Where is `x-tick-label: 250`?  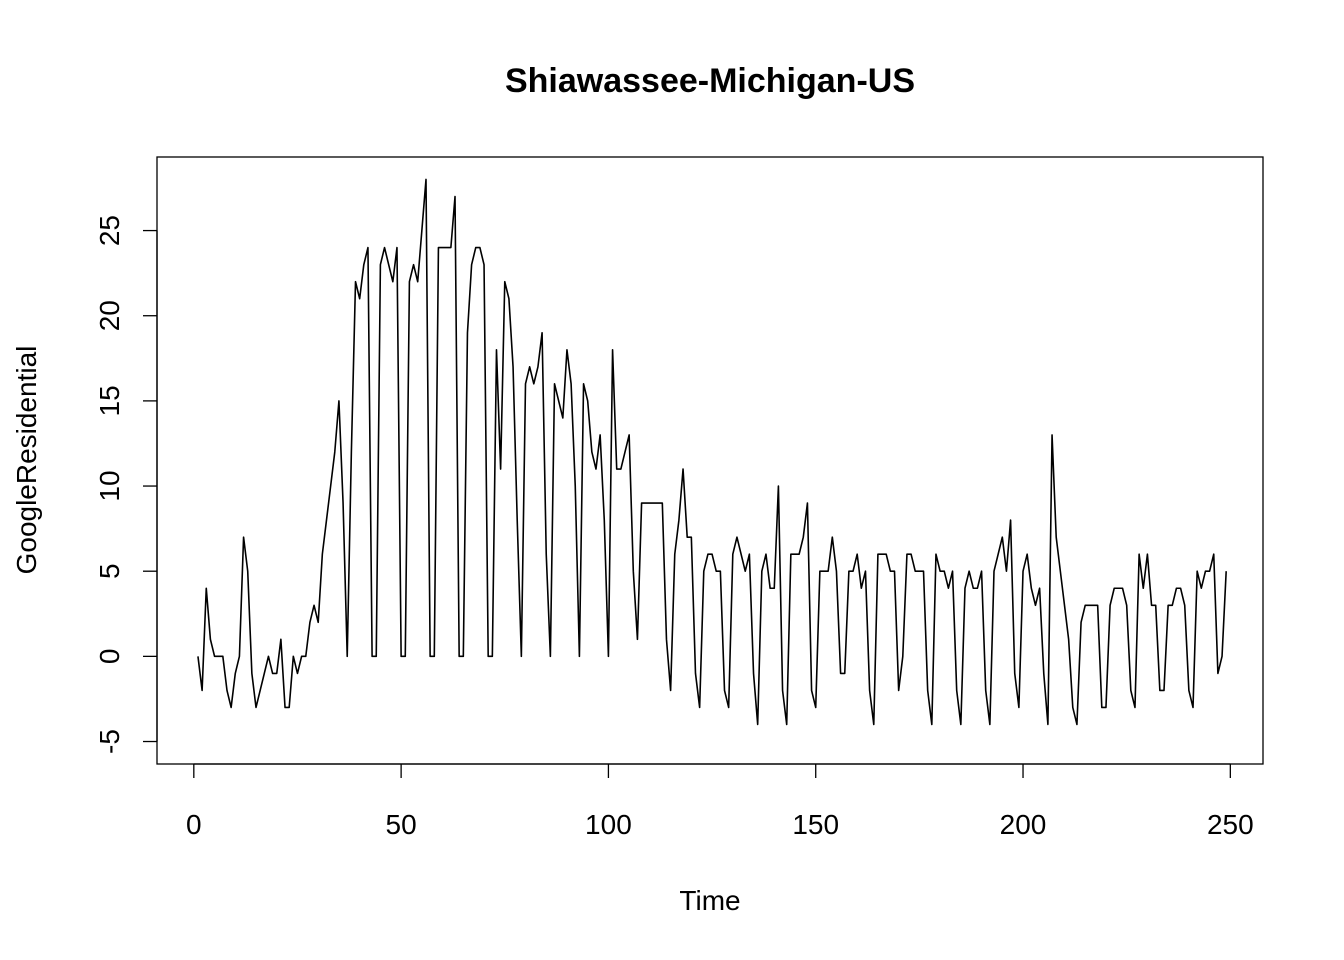 x-tick-label: 250 is located at coordinates (1230, 824).